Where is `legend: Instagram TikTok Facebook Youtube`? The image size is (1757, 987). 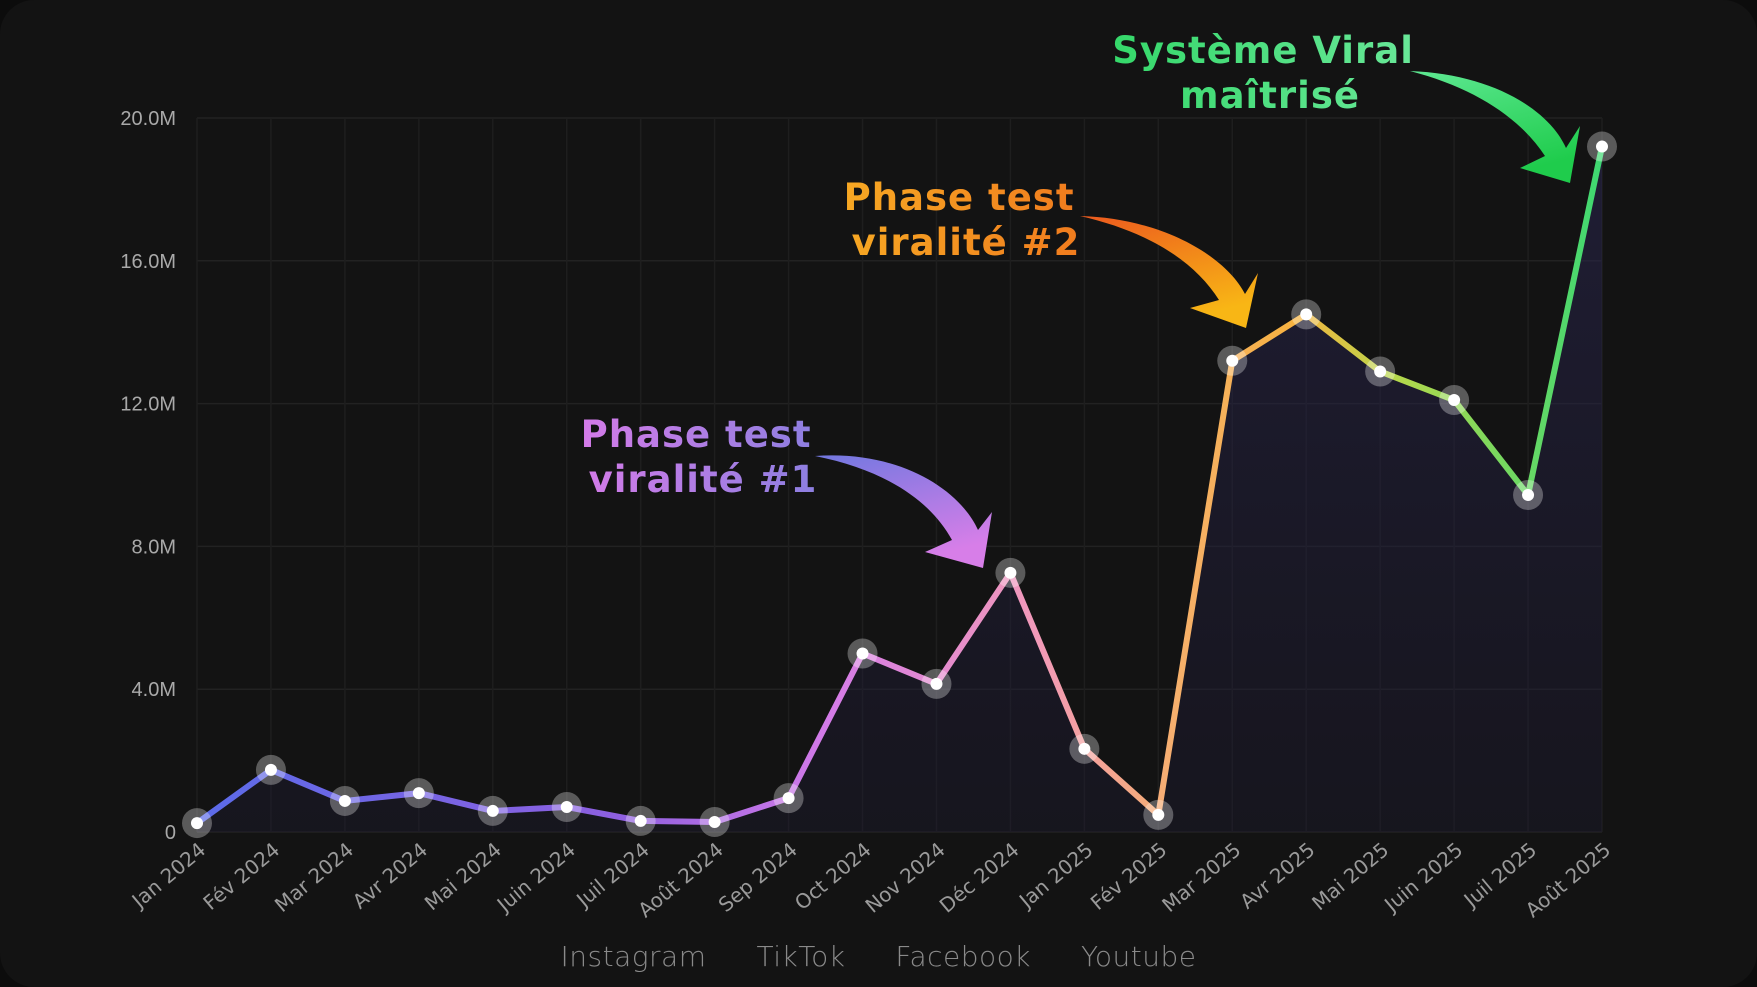 legend: Instagram TikTok Facebook Youtube is located at coordinates (878, 956).